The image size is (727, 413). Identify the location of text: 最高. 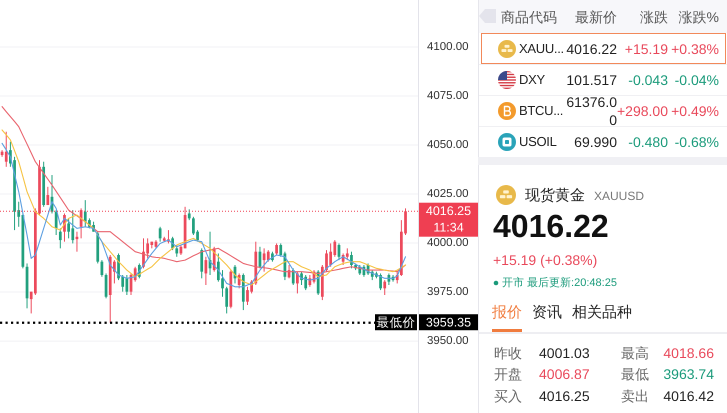
(635, 353).